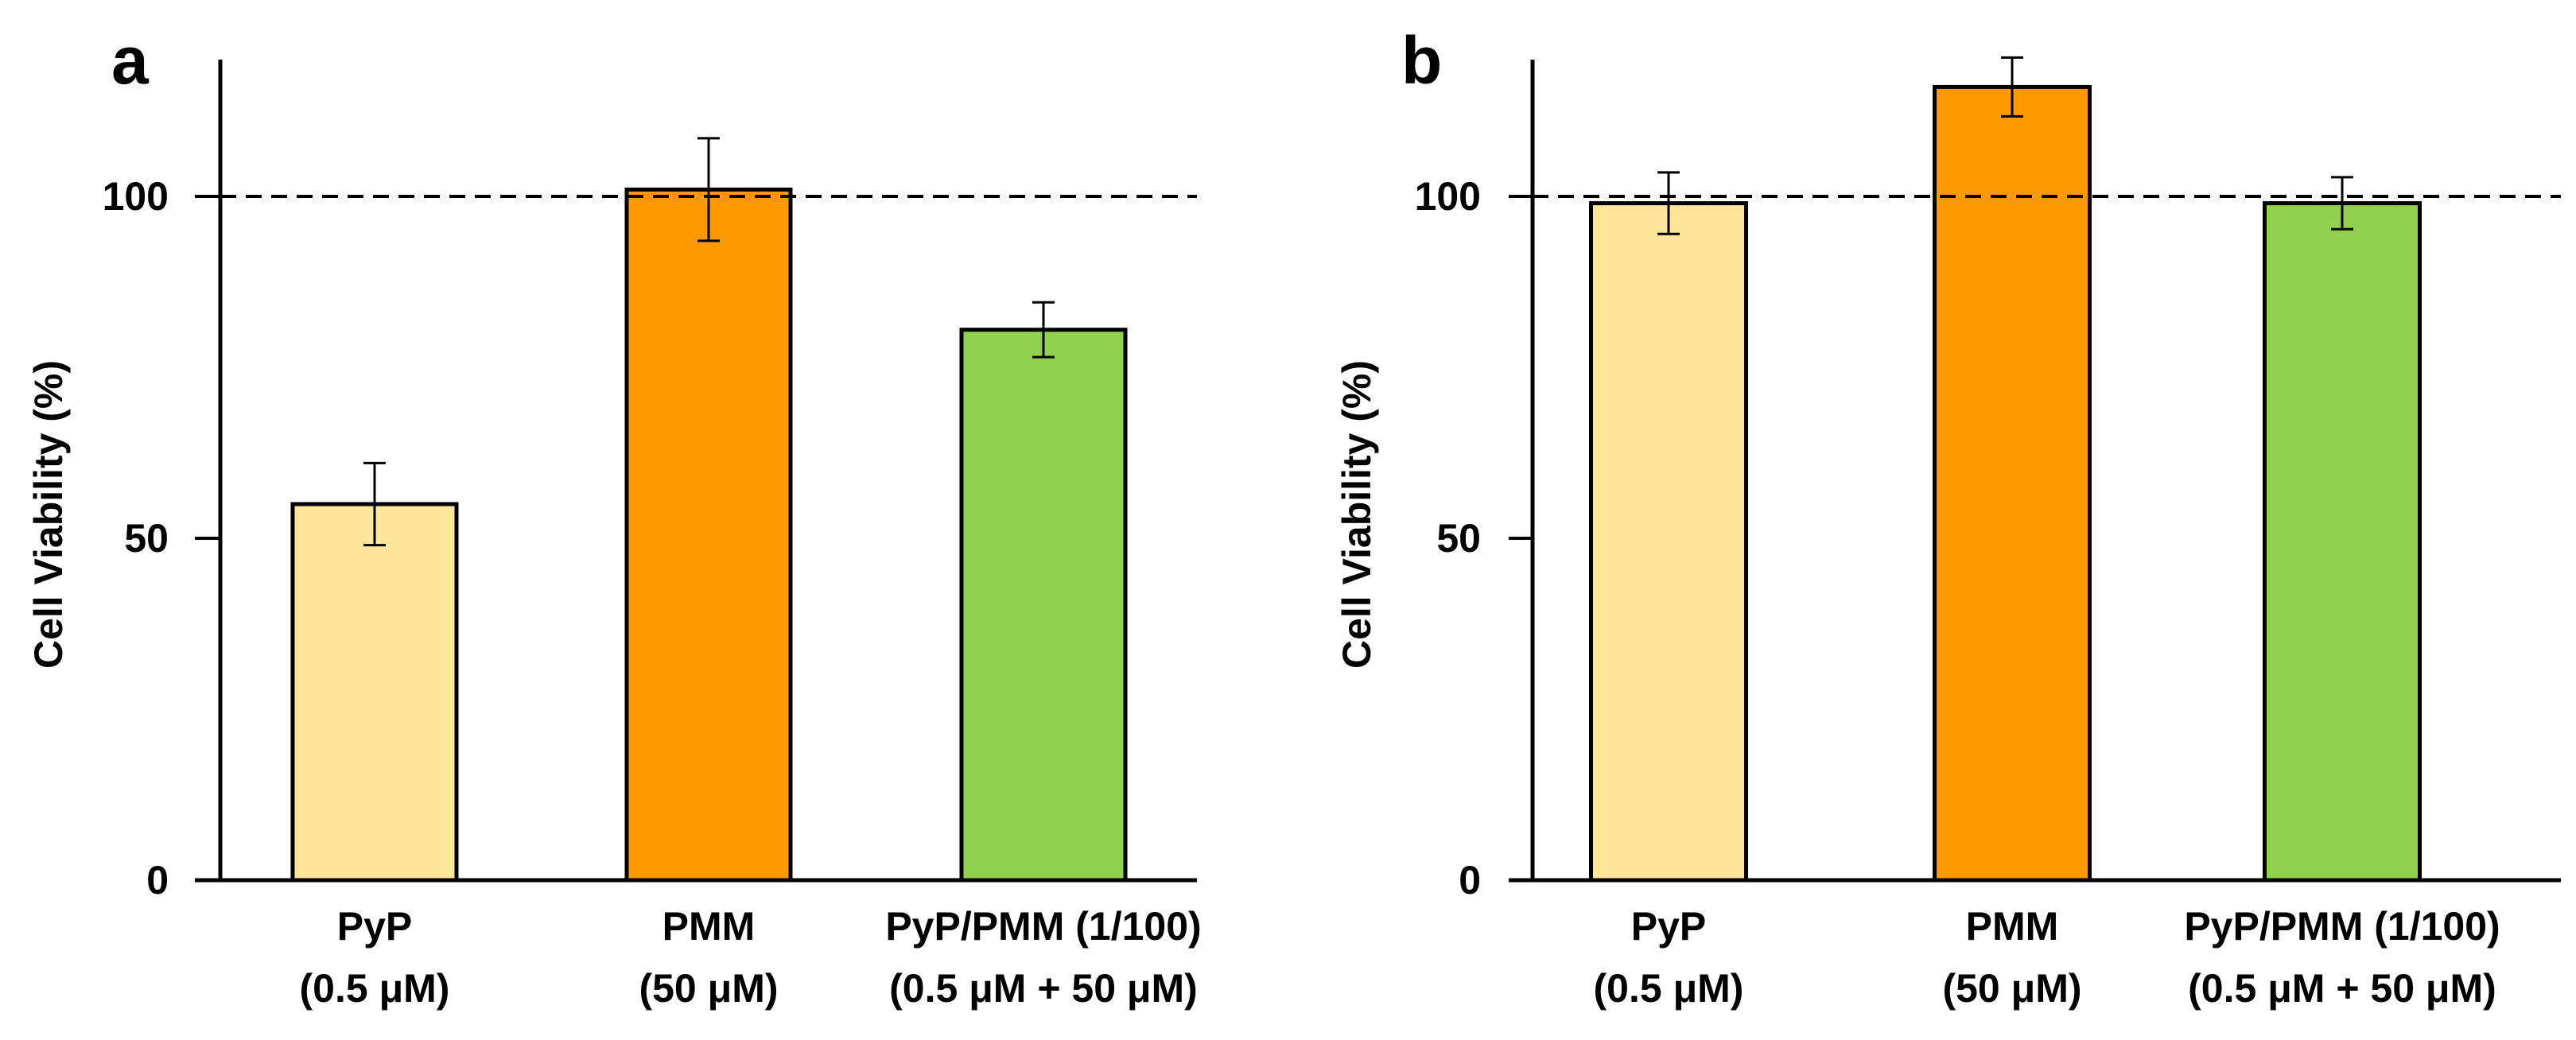 Image resolution: width=2576 pixels, height=1040 pixels. I want to click on panel-a-y-tick-label-50: 50, so click(146, 538).